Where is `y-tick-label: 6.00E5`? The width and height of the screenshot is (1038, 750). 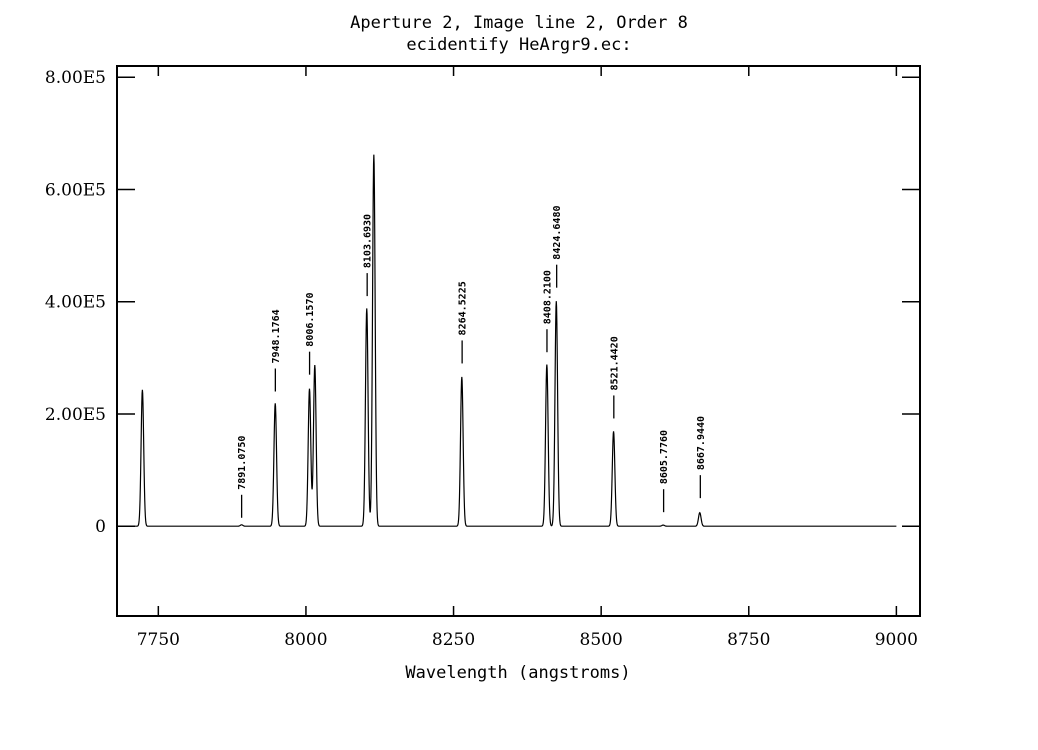 y-tick-label: 6.00E5 is located at coordinates (75, 190).